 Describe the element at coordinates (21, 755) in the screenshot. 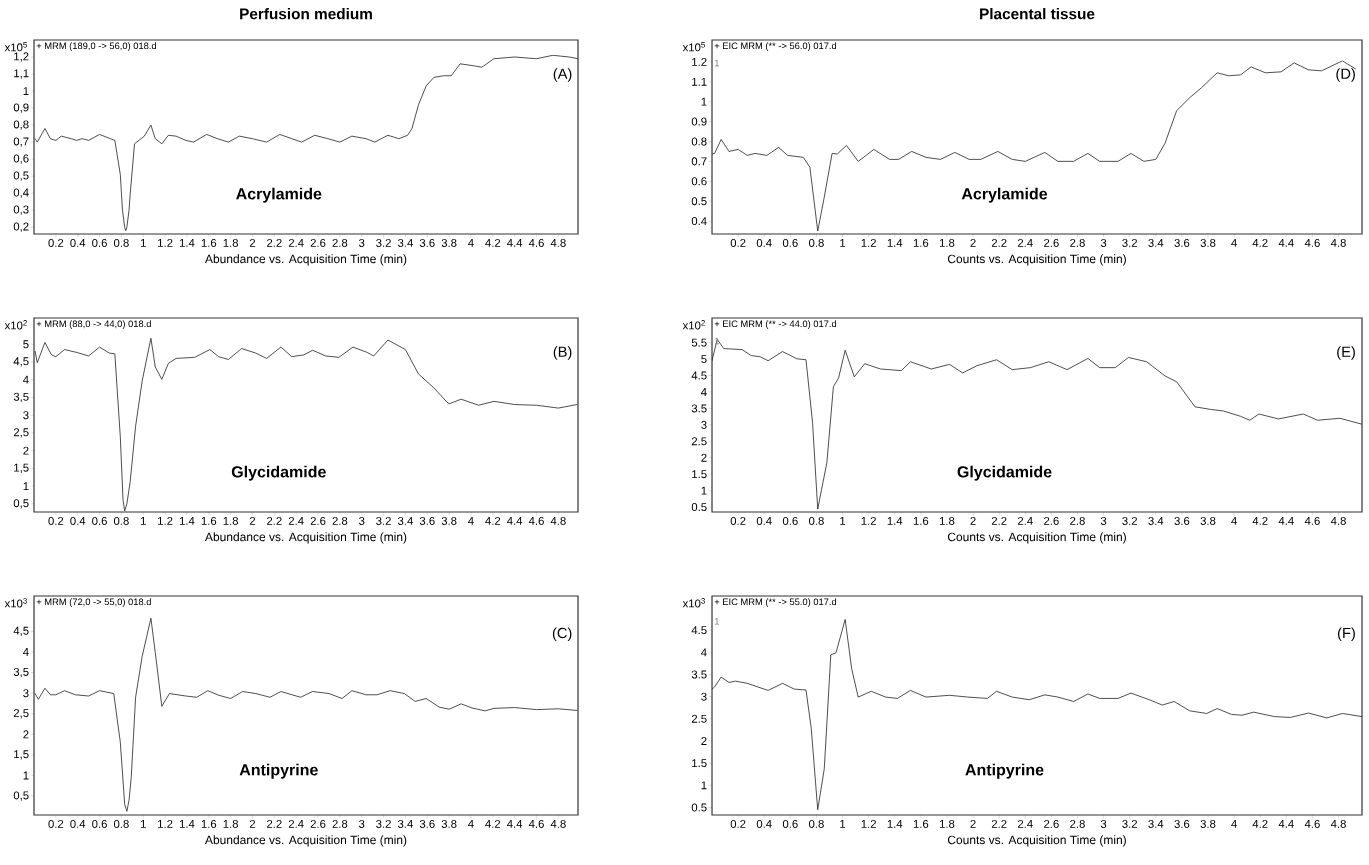

I see `y-tick-label: 1,5` at that location.